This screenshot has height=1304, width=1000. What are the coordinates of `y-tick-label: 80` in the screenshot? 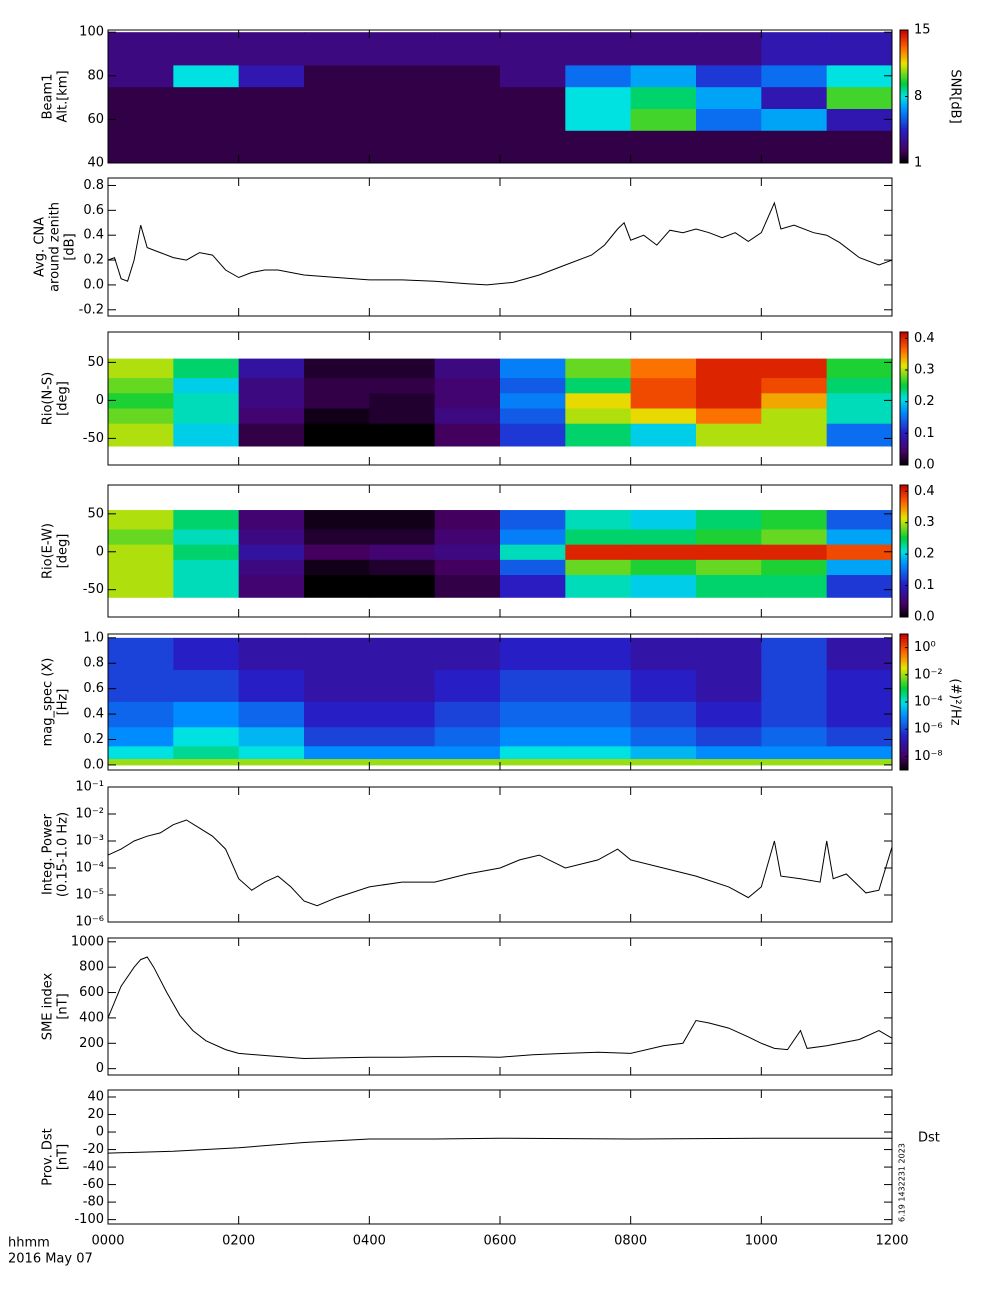 It's located at (95, 75).